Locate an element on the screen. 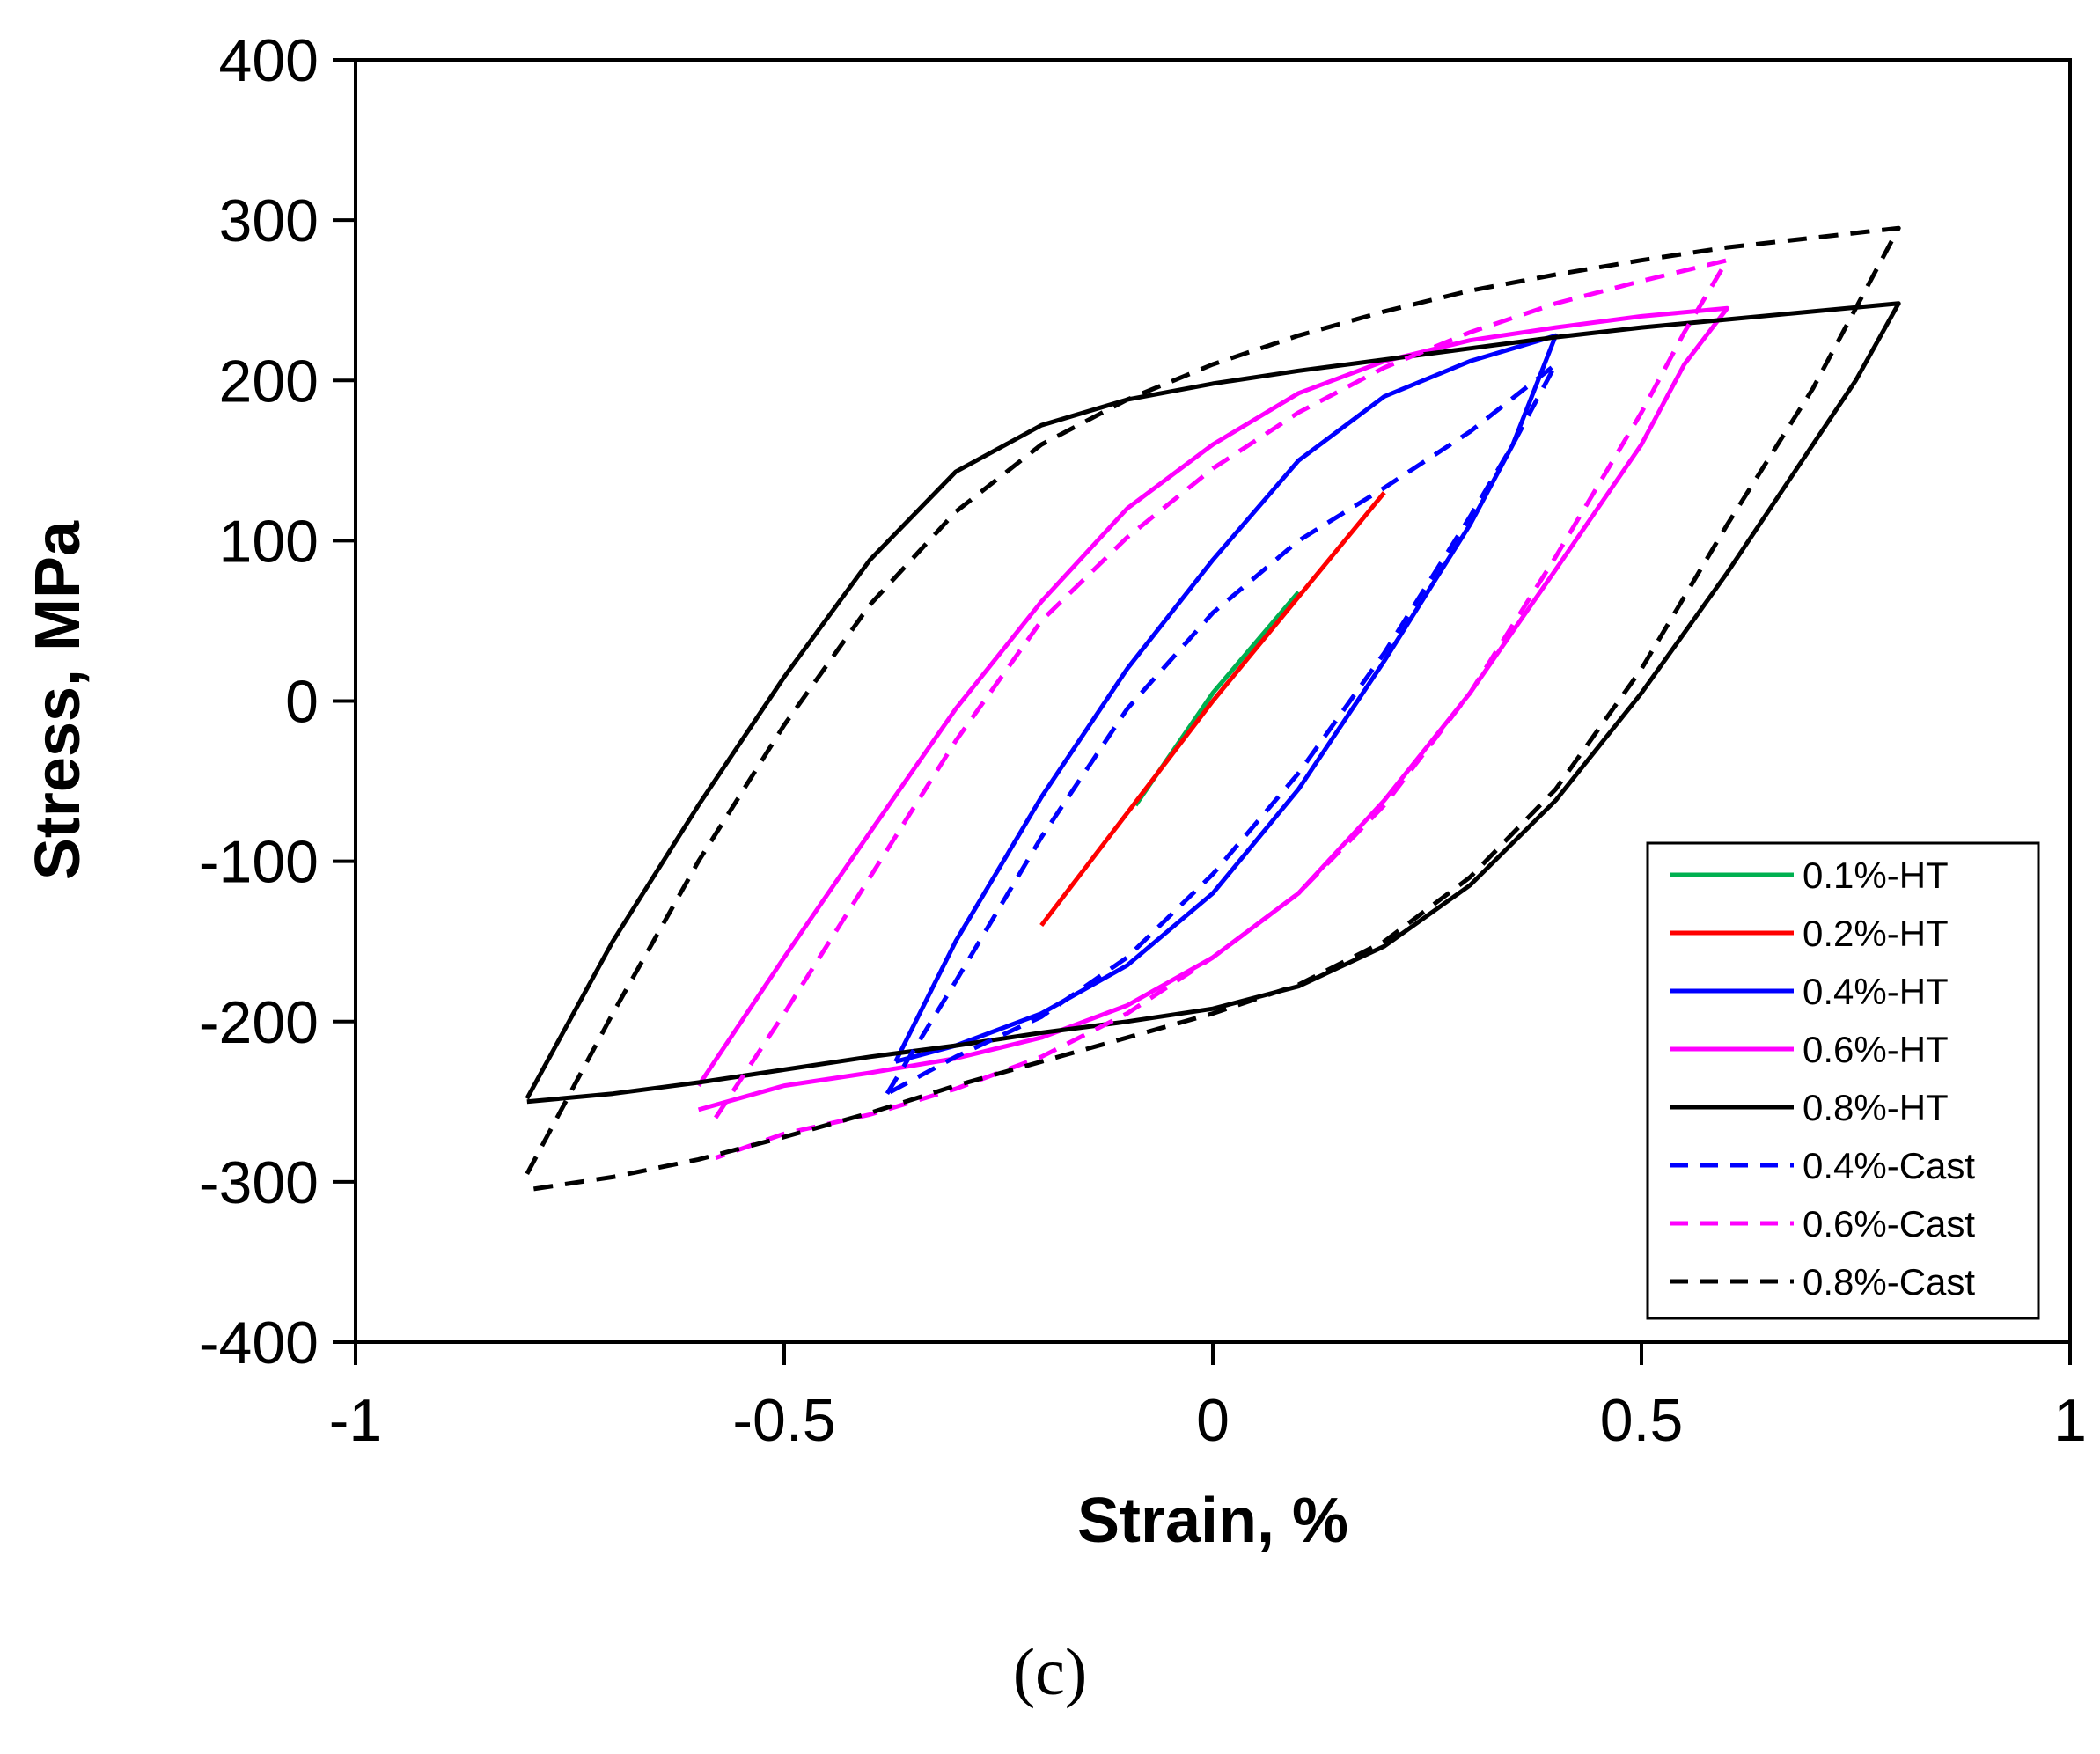  x-tick-label: -1 is located at coordinates (355, 1420).